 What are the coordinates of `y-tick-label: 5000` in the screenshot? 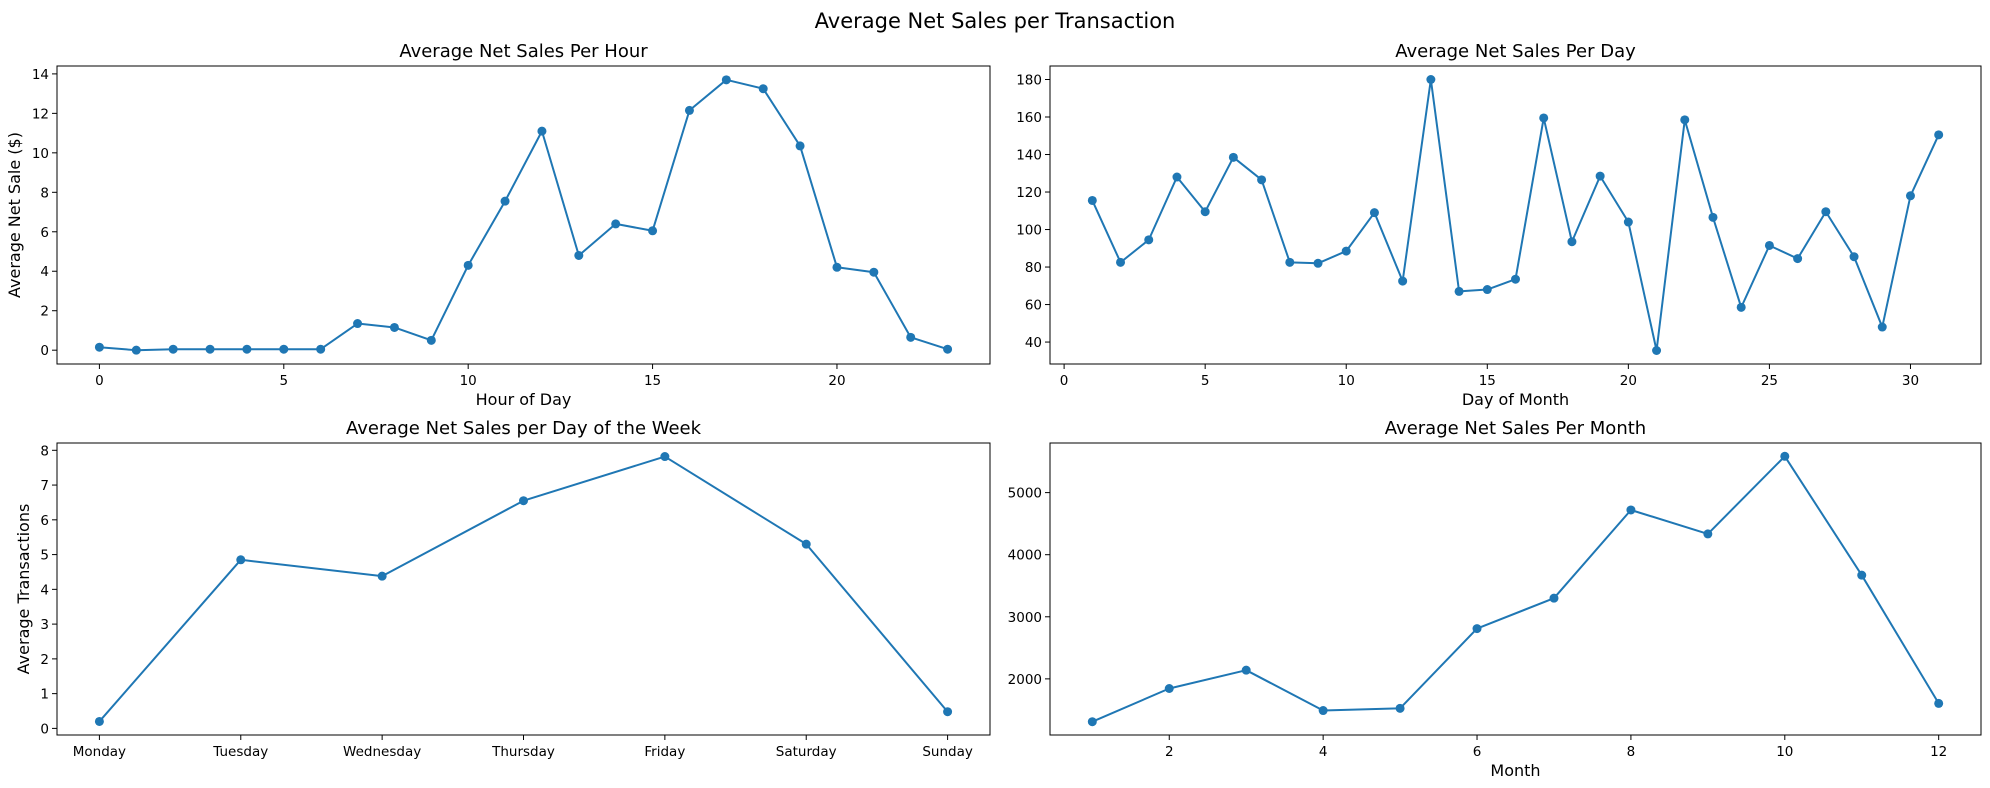 It's located at (1025, 494).